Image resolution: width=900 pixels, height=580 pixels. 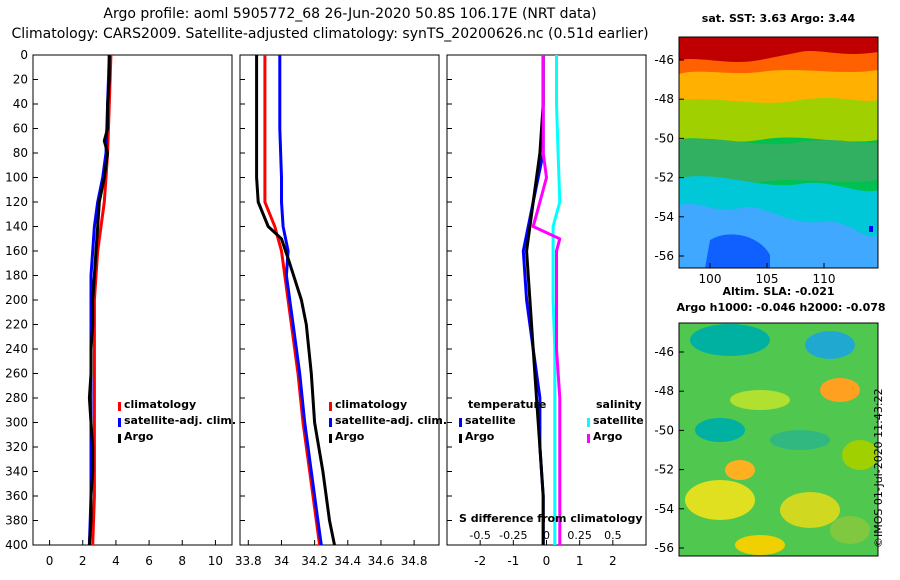 I want to click on difference-from-climatology-series-salinity-satellite, so click(x=556, y=300).